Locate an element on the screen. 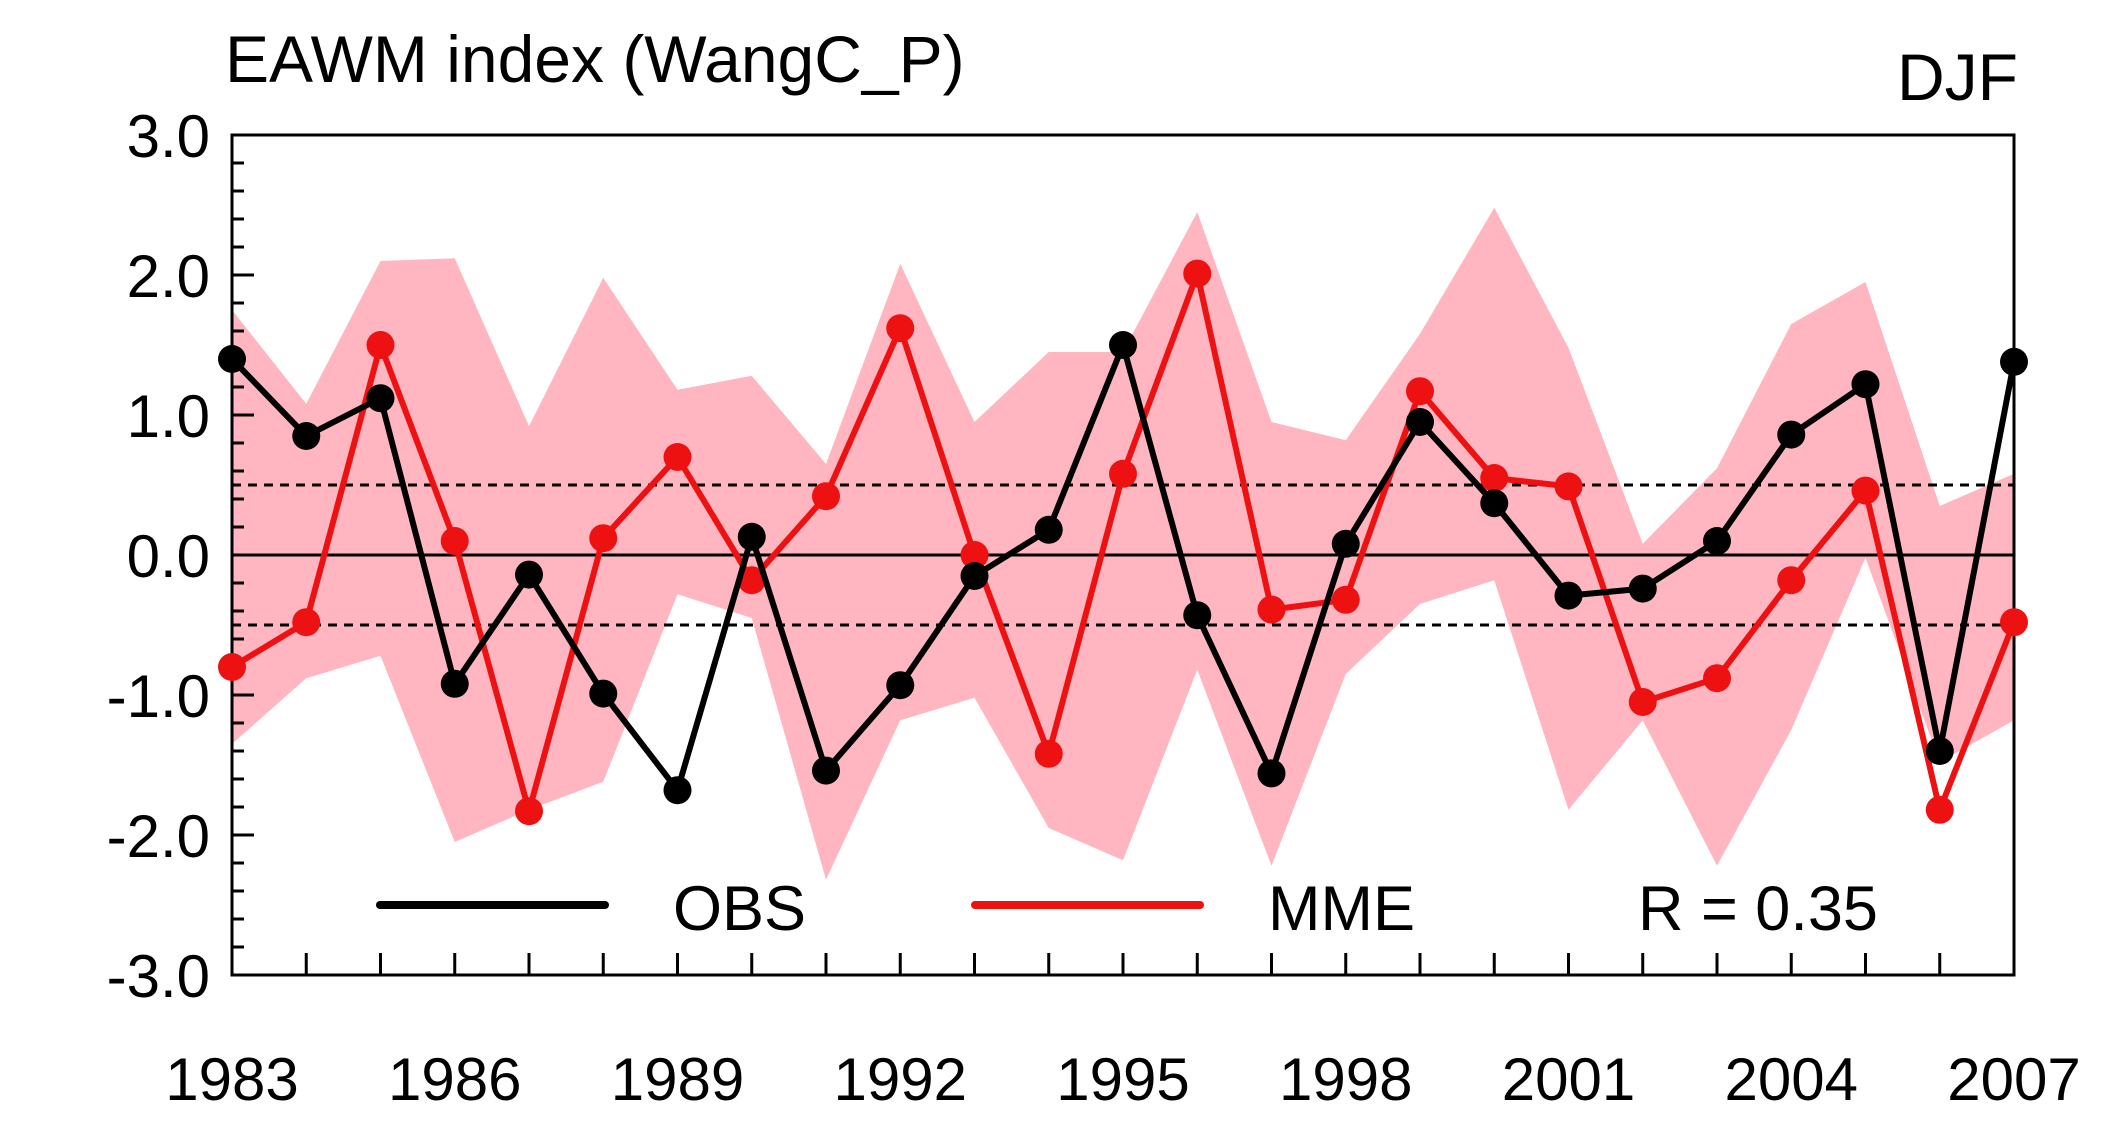  season-label: DJF is located at coordinates (1957, 77).